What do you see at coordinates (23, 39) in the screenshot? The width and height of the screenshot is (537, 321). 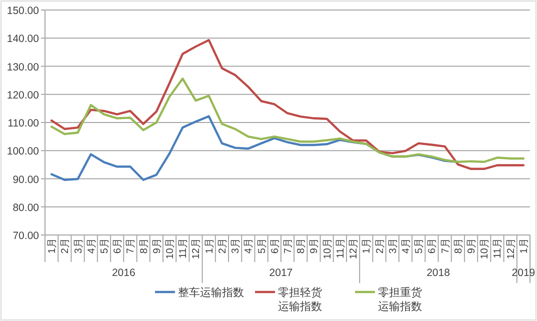 I see `y-tick-label: 140.00` at bounding box center [23, 39].